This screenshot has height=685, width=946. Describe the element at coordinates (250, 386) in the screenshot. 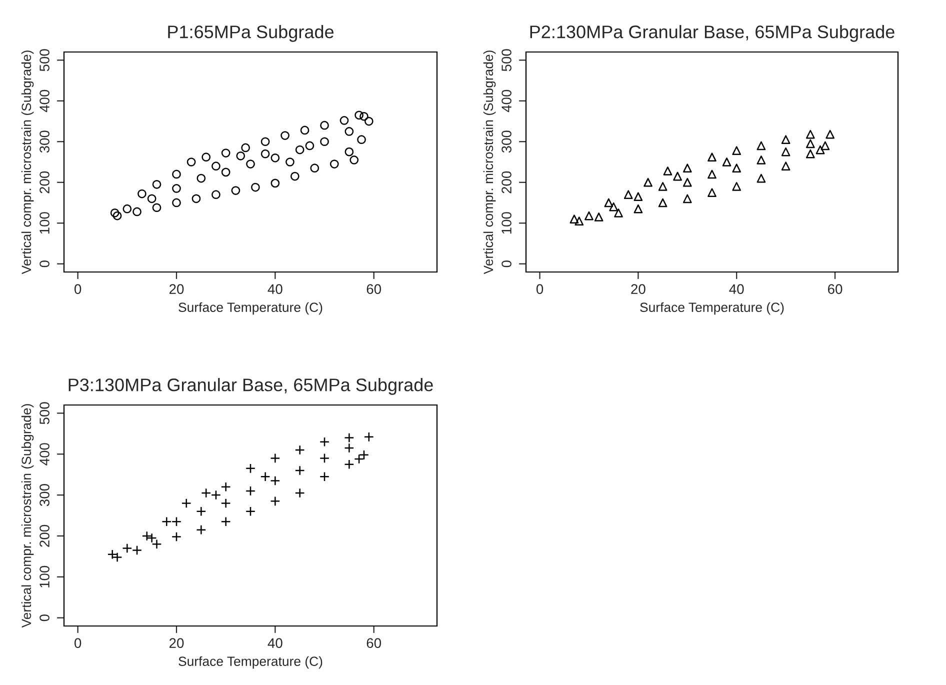

I see `chart-title: P3:130MPa Granular Base, 65MPa Subgrade` at that location.